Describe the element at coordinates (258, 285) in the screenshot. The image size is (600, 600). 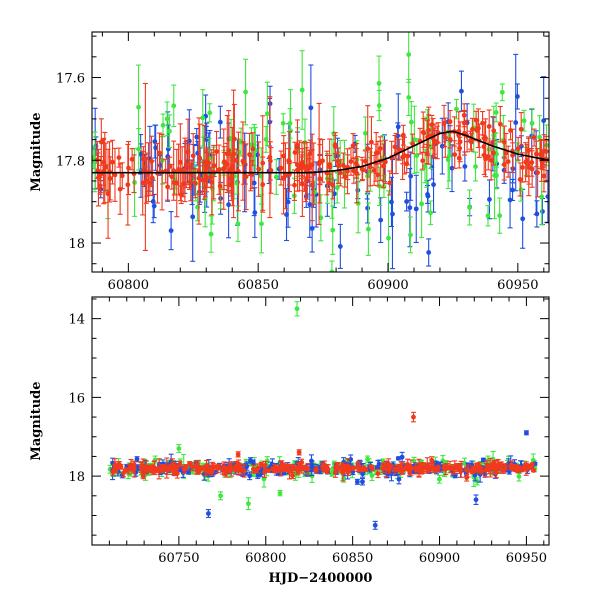
I see `x-tick-label: 60850` at that location.